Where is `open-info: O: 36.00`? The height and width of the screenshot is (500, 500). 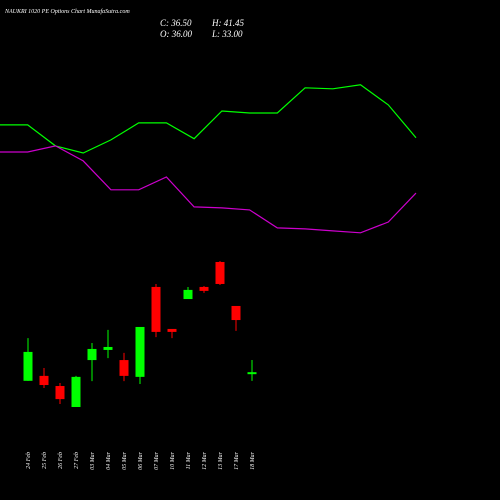
open-info: O: 36.00 is located at coordinates (176, 34).